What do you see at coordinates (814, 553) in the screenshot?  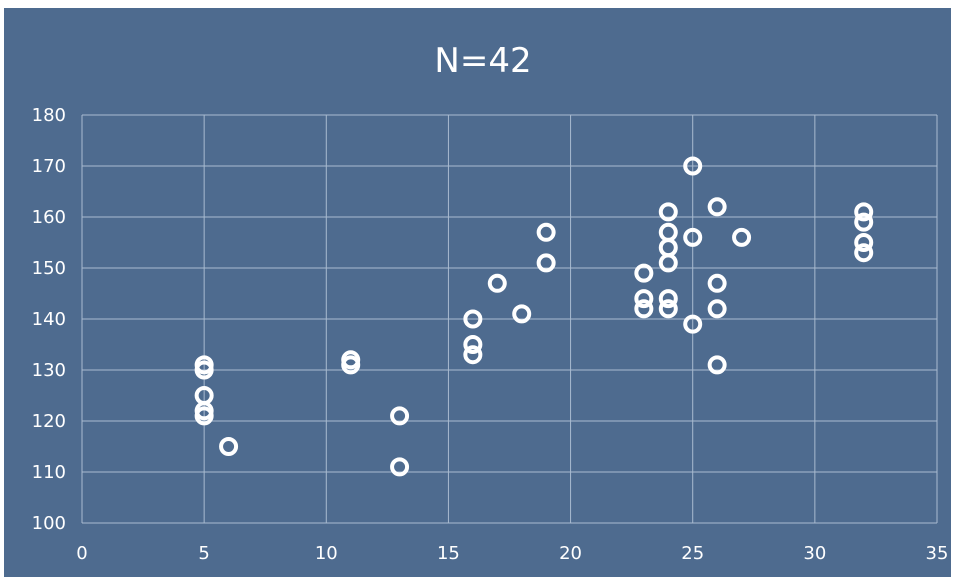 I see `x-tick-label: 30` at bounding box center [814, 553].